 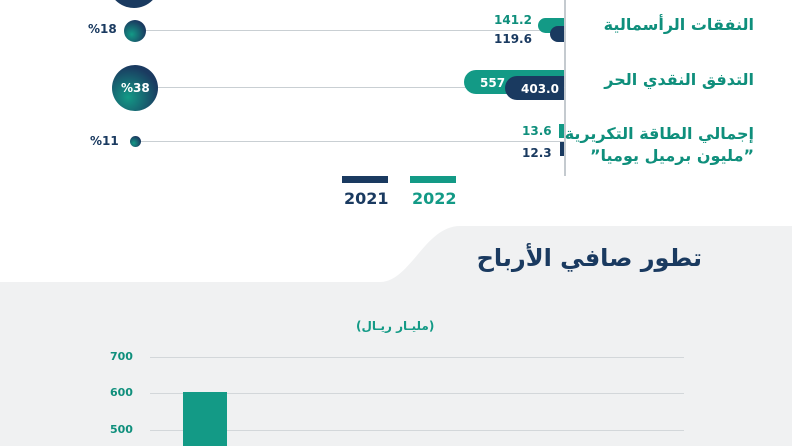 I want to click on growth-percent: %38, so click(x=135, y=88).